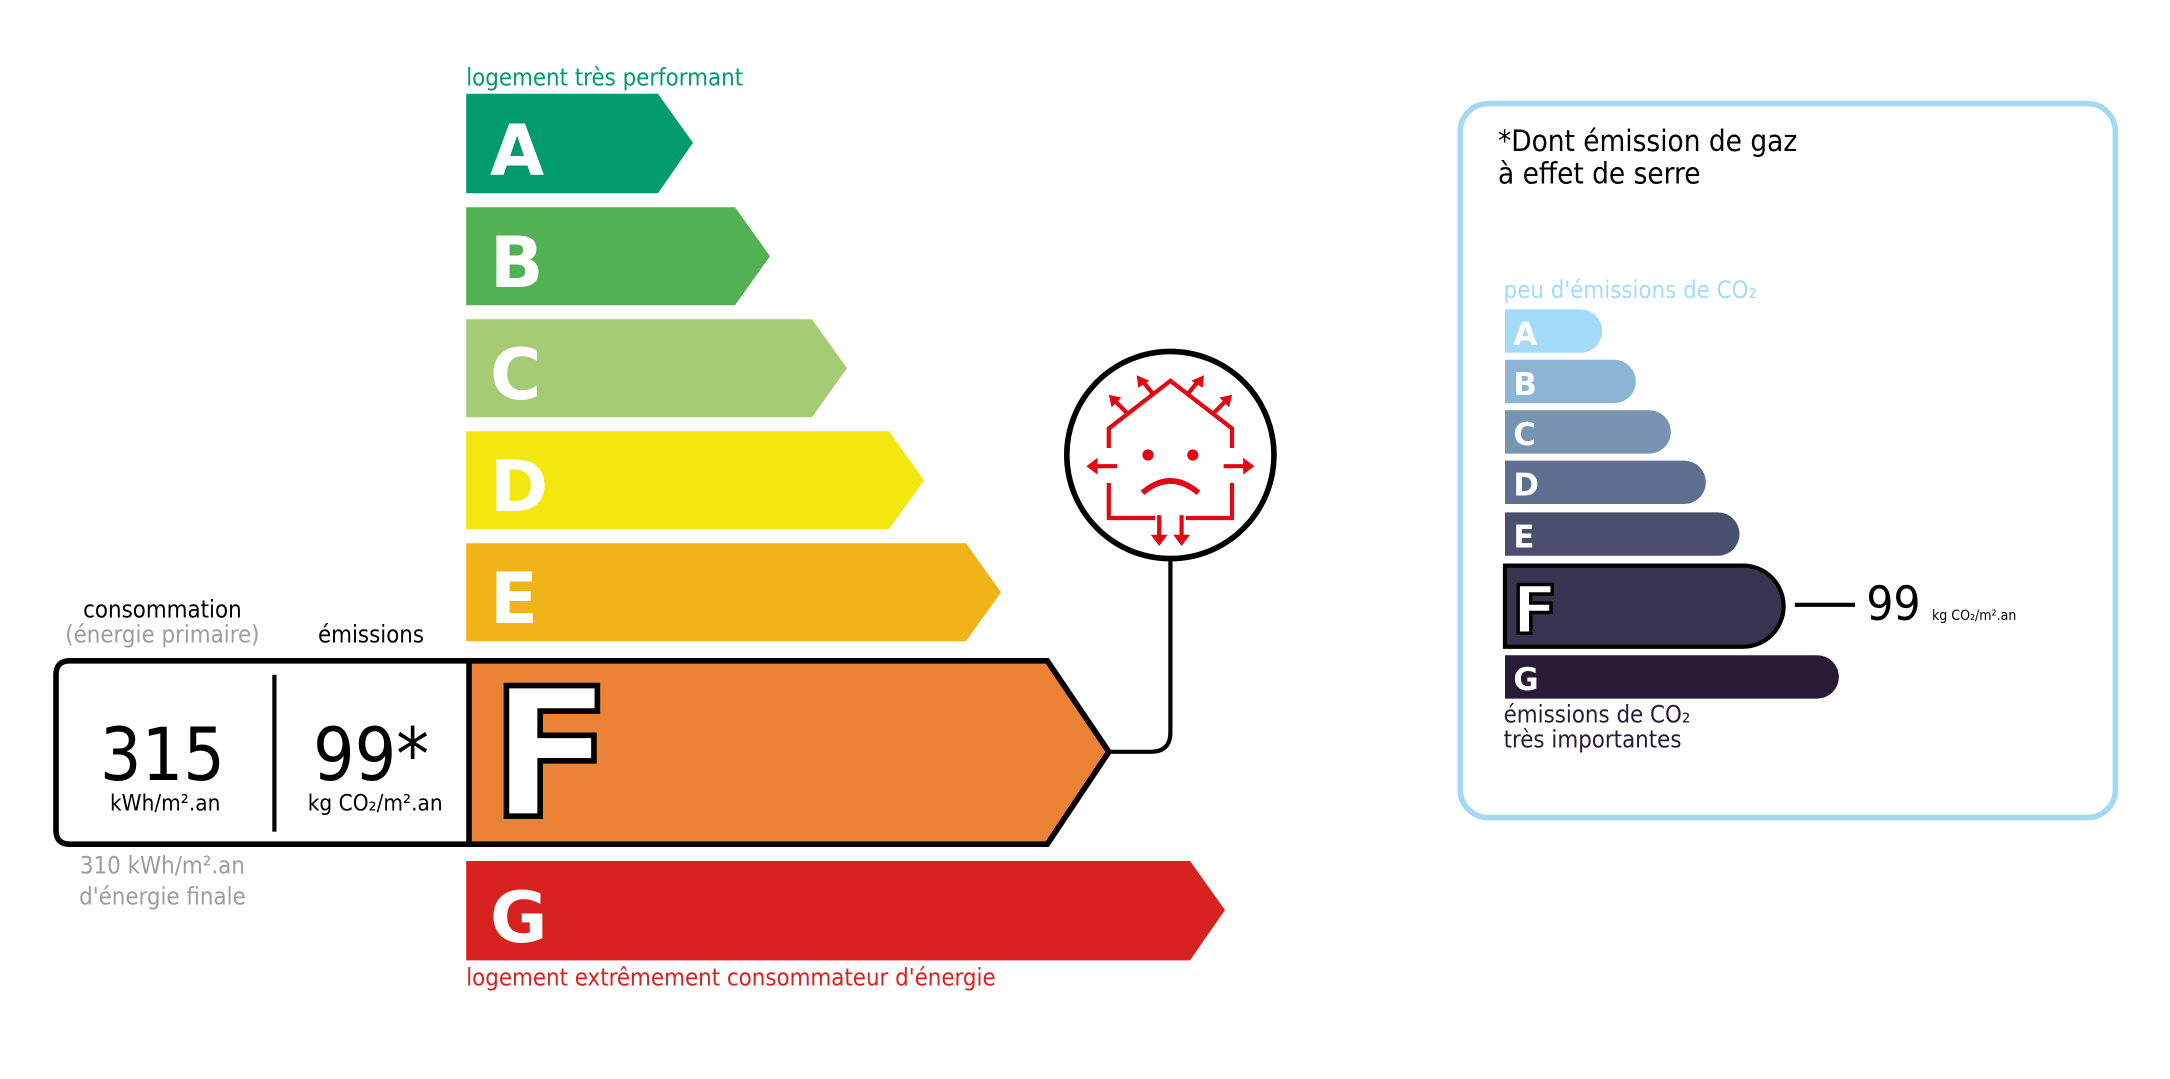 The image size is (2170, 1079). I want to click on energy-current-class-f: F 315 kWh/m².an 99* kg CO₂/m².an, so click(583, 755).